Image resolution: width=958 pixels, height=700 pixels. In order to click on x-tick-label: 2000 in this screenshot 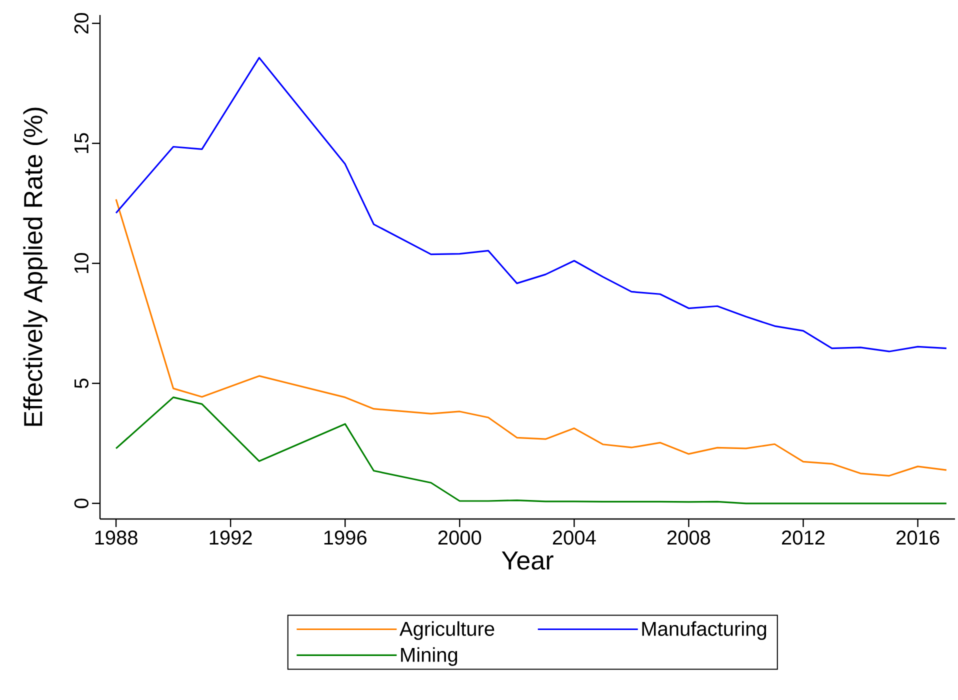, I will do `click(460, 537)`.